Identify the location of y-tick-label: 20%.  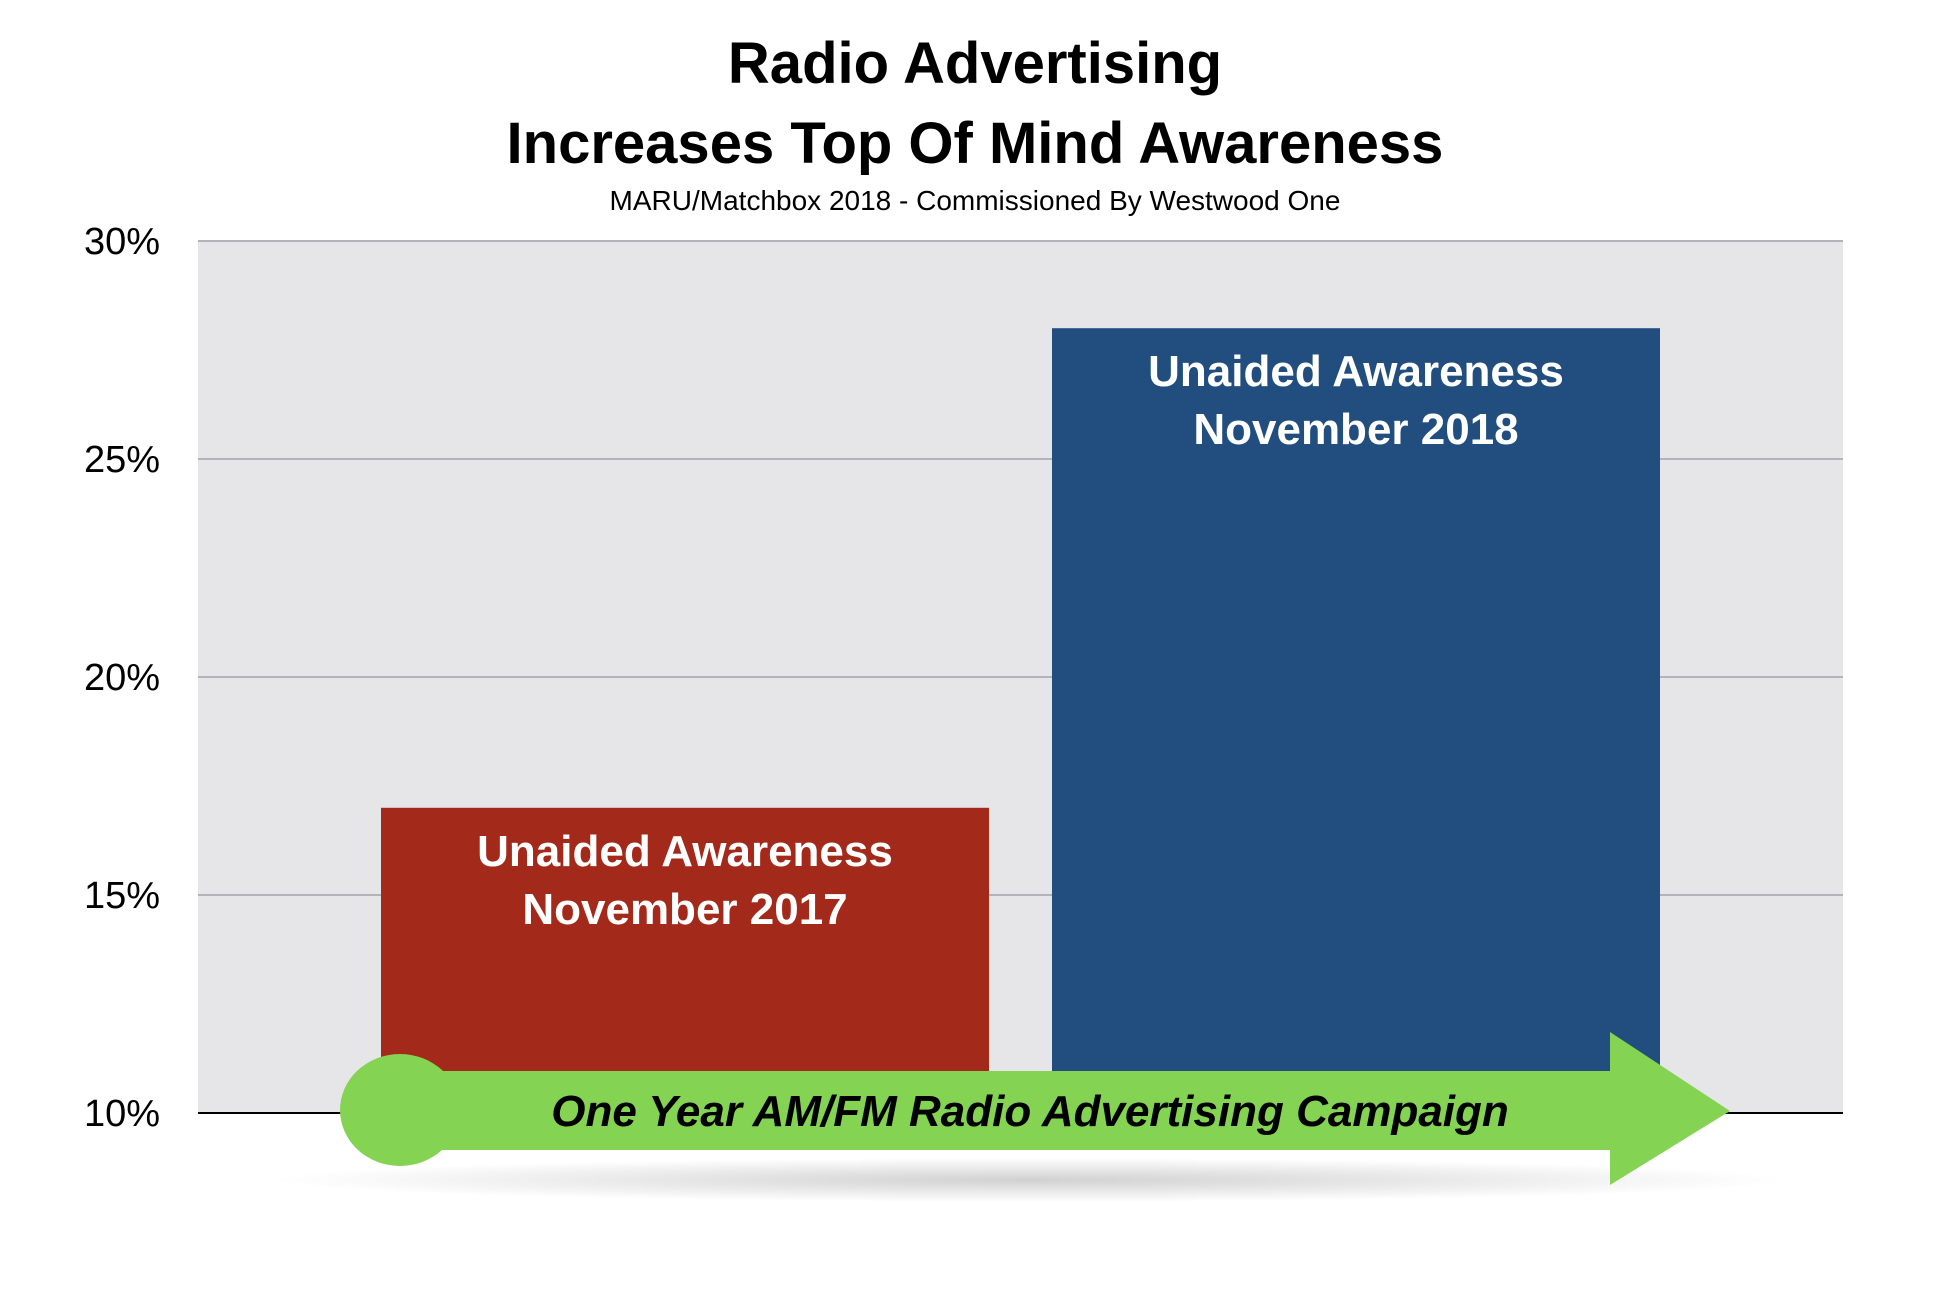
(122, 678).